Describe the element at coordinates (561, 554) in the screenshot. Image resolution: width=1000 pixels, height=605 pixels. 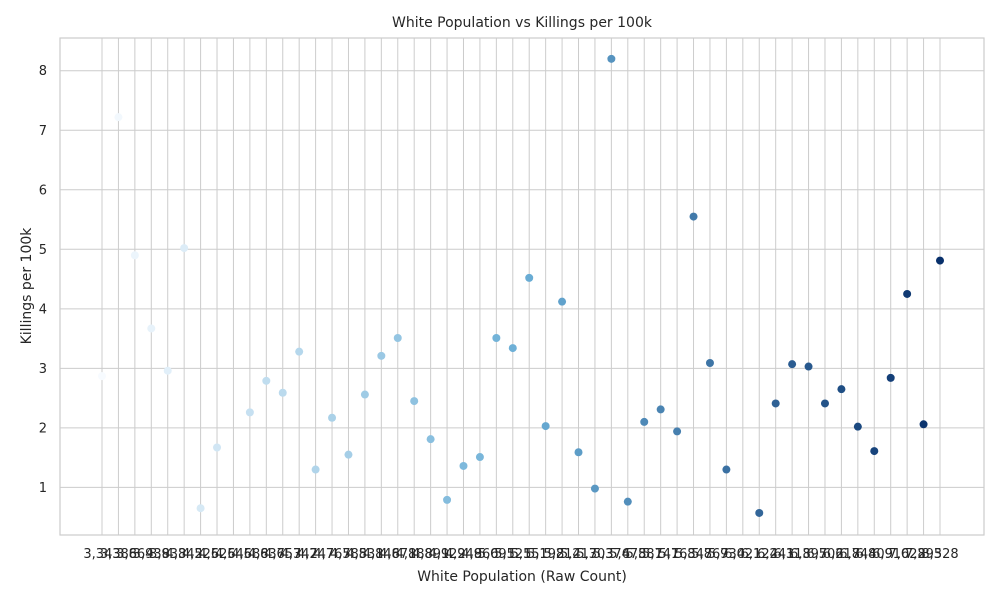
I see `x-tick-label: 5,214` at that location.